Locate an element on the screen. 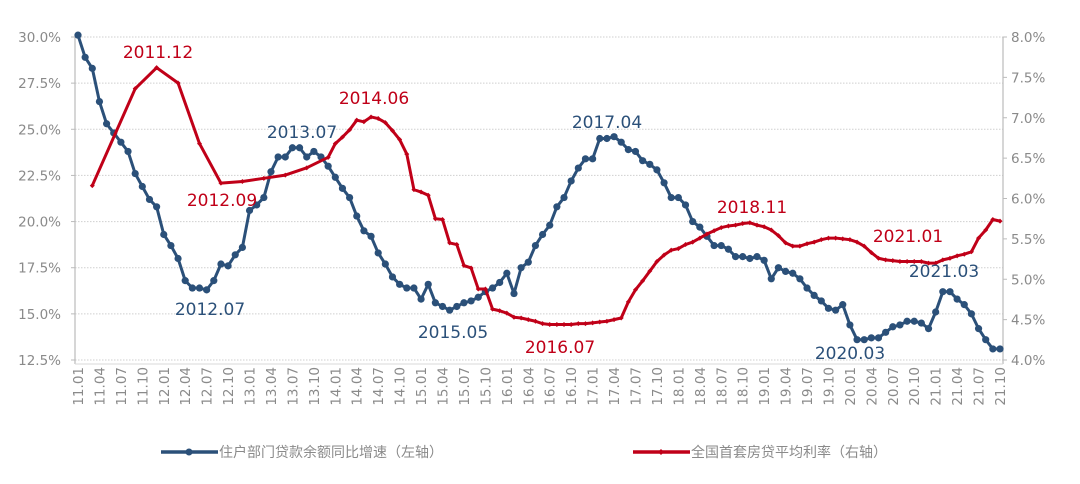  left-y-tick-labels: 12.5% 15.0% 17.5% 20.0% 22.5% 25.0% 27.5% 30.0% is located at coordinates (39, 199).